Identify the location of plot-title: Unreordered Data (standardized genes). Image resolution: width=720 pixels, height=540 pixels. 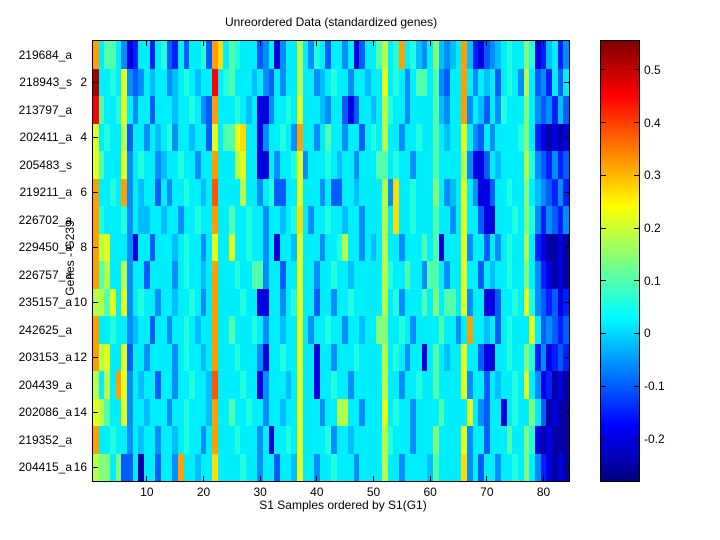
(331, 22).